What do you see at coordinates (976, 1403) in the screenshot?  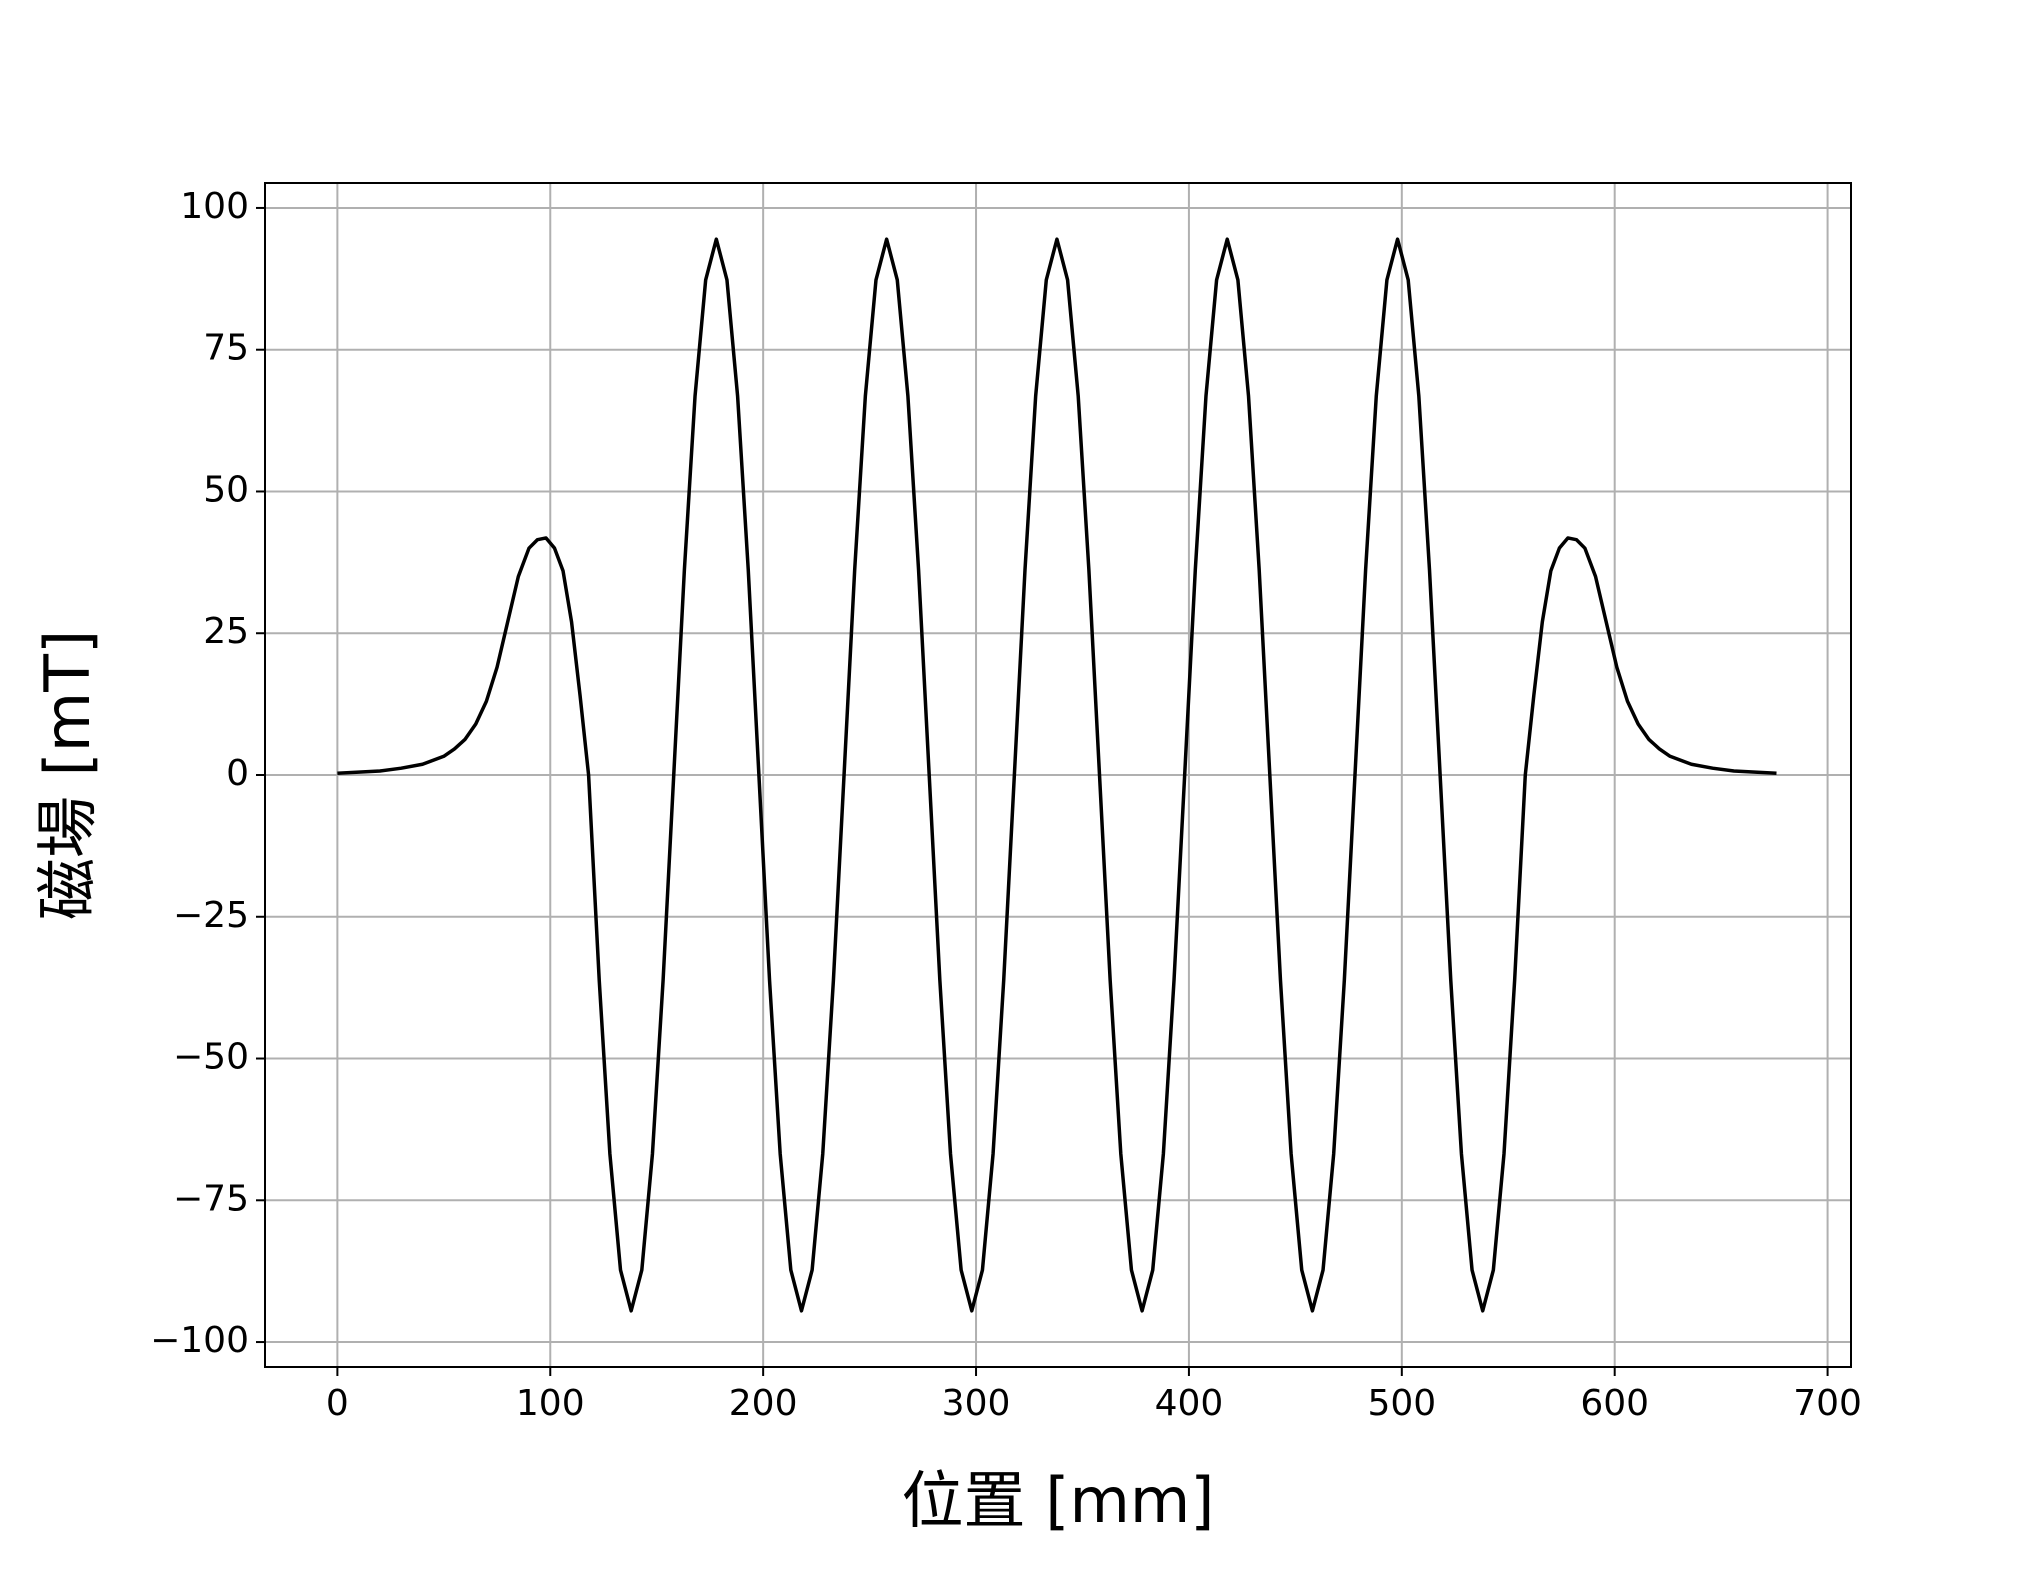 I see `x-tick-label: 300` at bounding box center [976, 1403].